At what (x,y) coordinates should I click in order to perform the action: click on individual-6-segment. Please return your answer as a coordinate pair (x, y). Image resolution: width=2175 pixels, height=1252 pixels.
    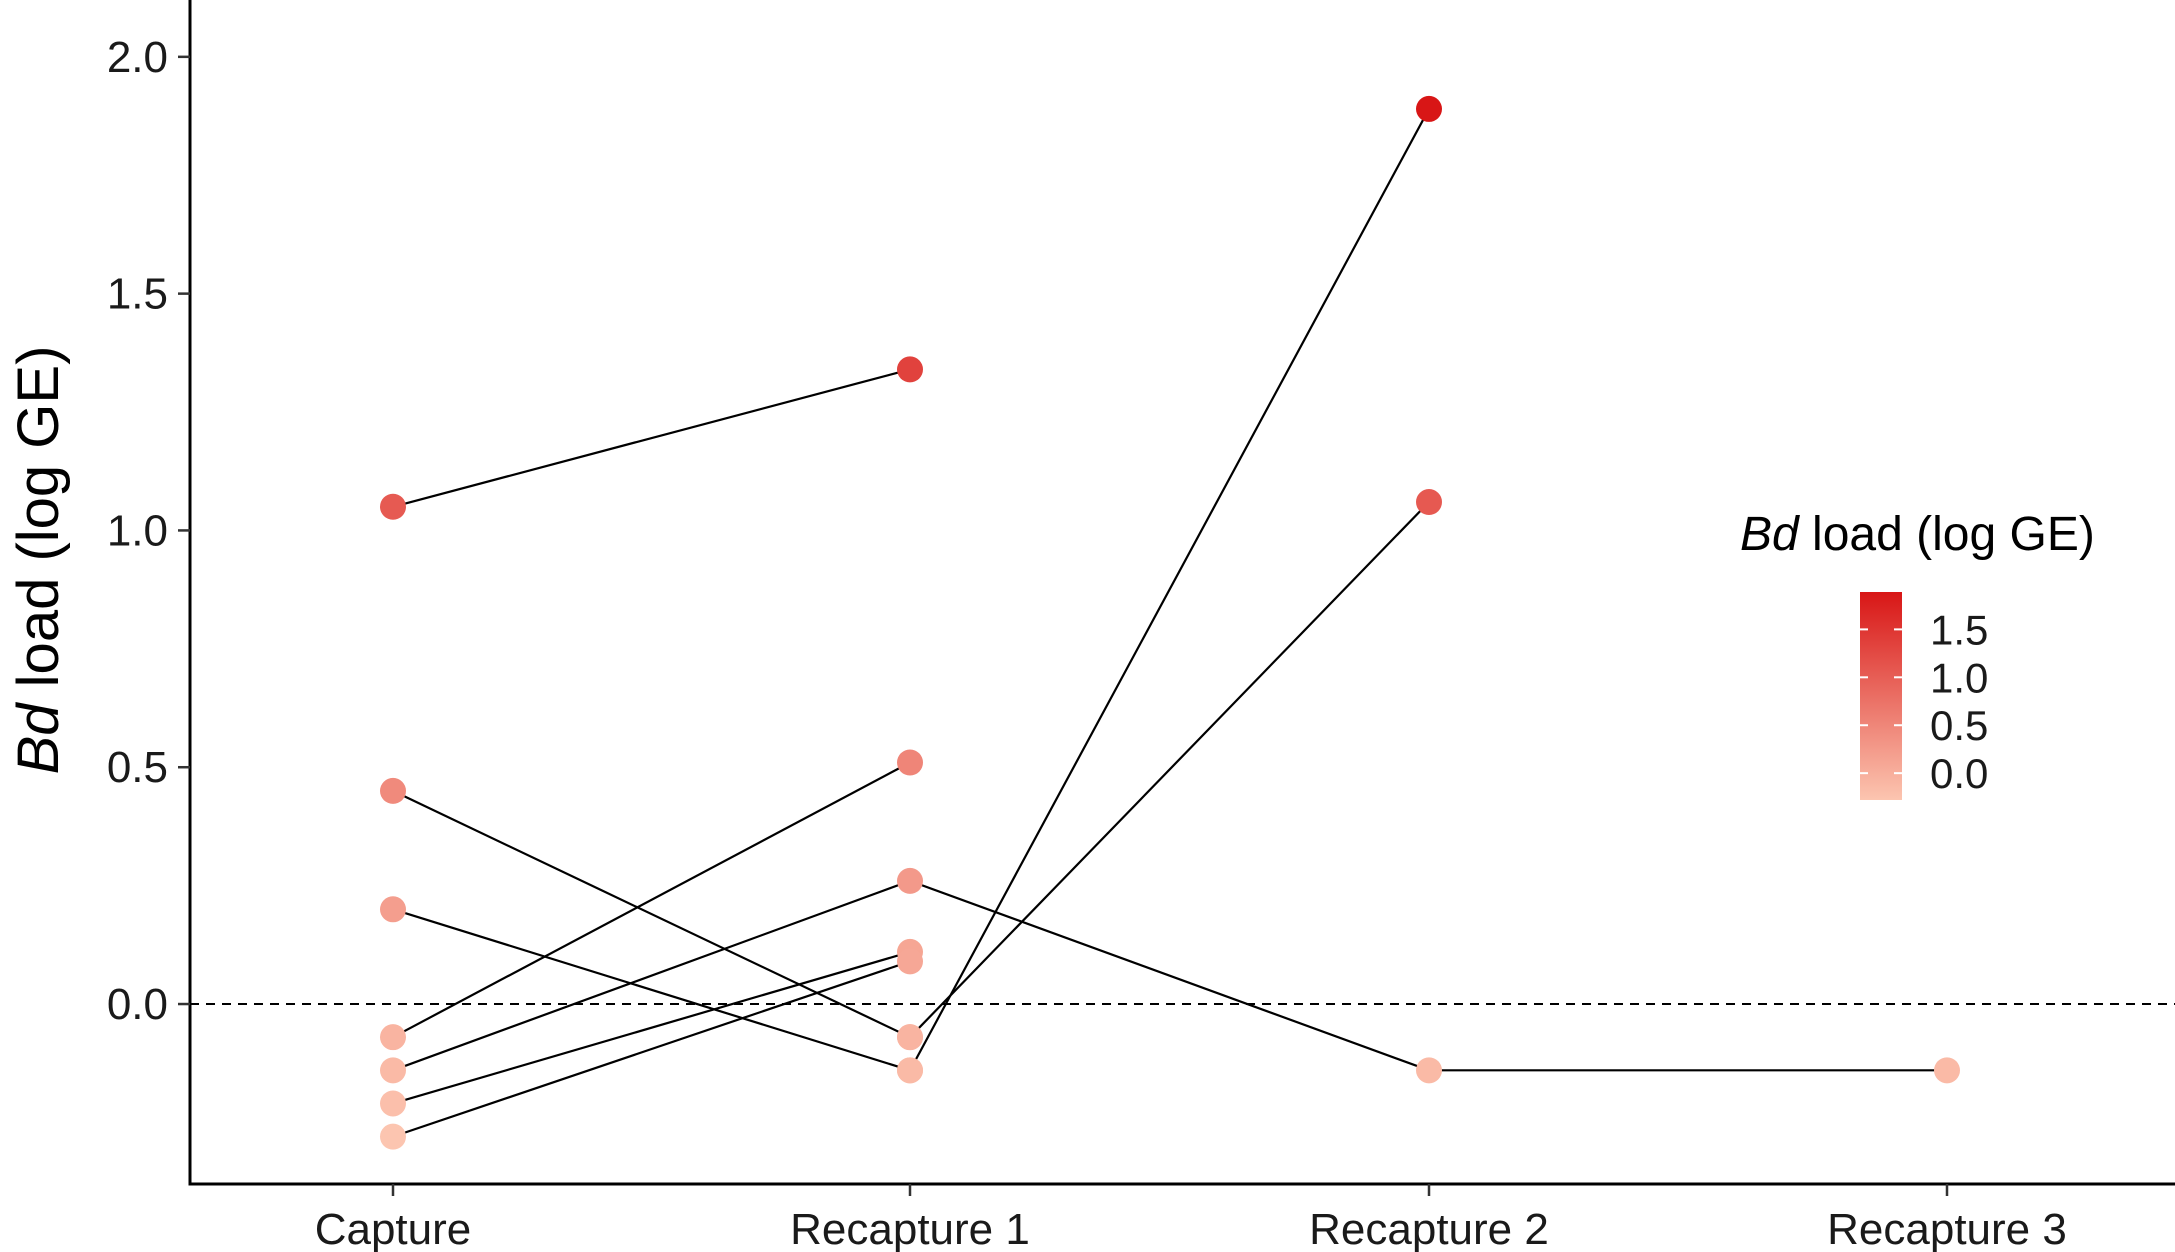
    Looking at the image, I should click on (651, 1027).